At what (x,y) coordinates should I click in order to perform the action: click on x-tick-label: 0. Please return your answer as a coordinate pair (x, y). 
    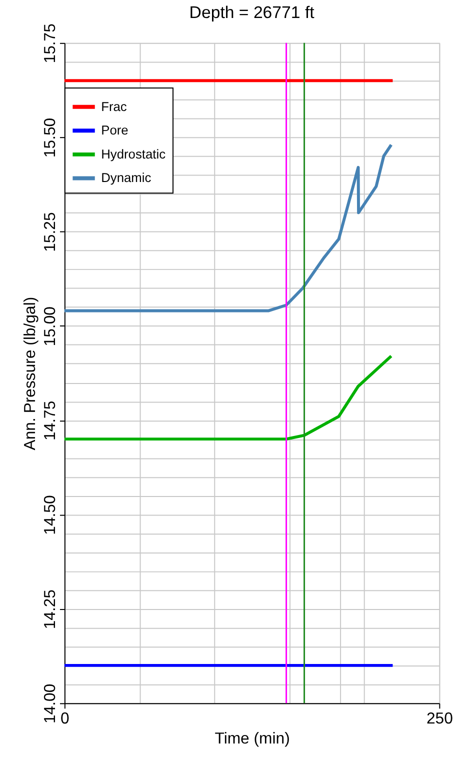
    Looking at the image, I should click on (65, 719).